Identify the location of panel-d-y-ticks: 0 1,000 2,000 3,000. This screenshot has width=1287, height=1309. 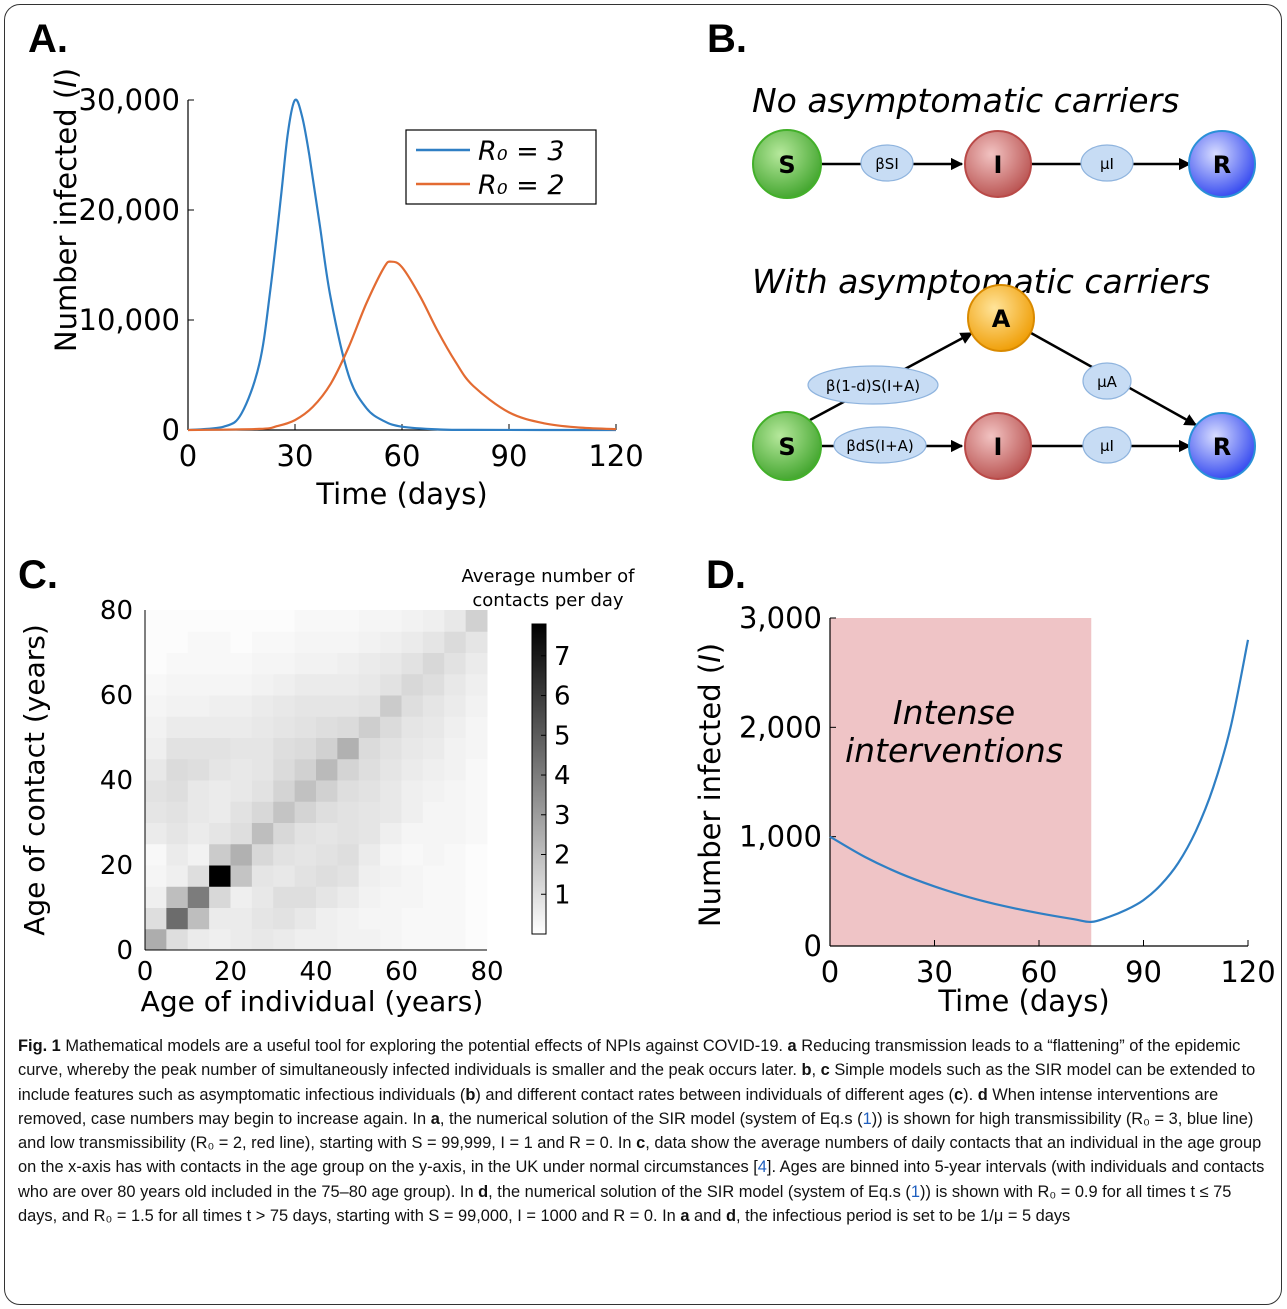
(787, 782).